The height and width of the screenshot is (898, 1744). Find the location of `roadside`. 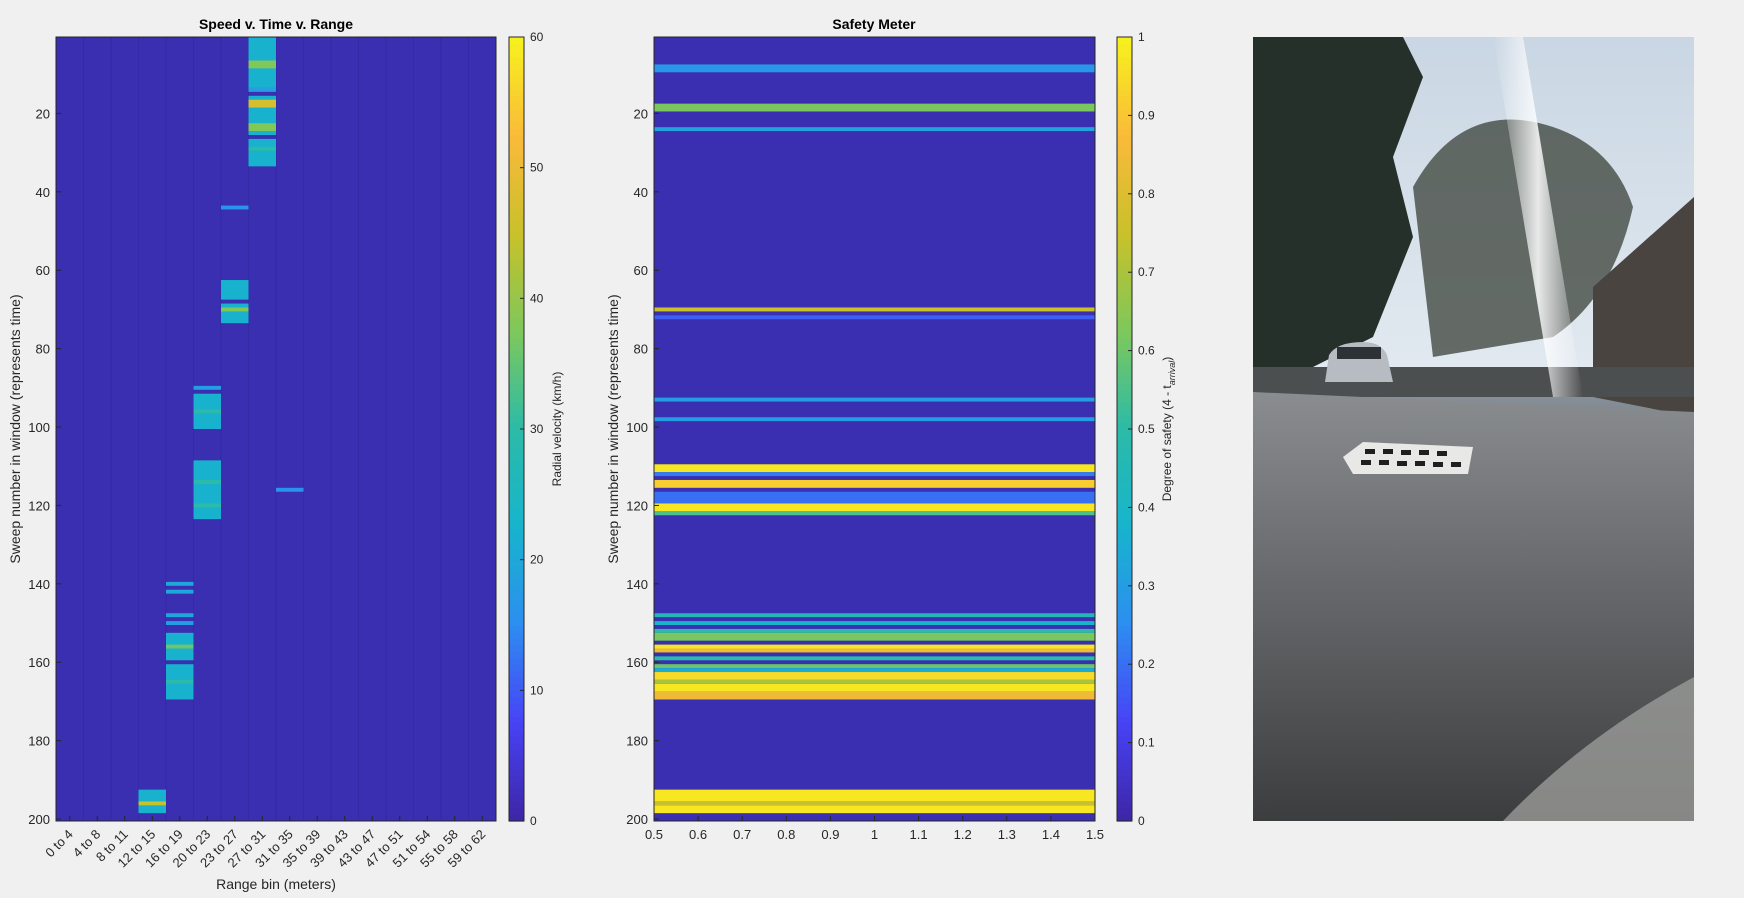

roadside is located at coordinates (1473, 382).